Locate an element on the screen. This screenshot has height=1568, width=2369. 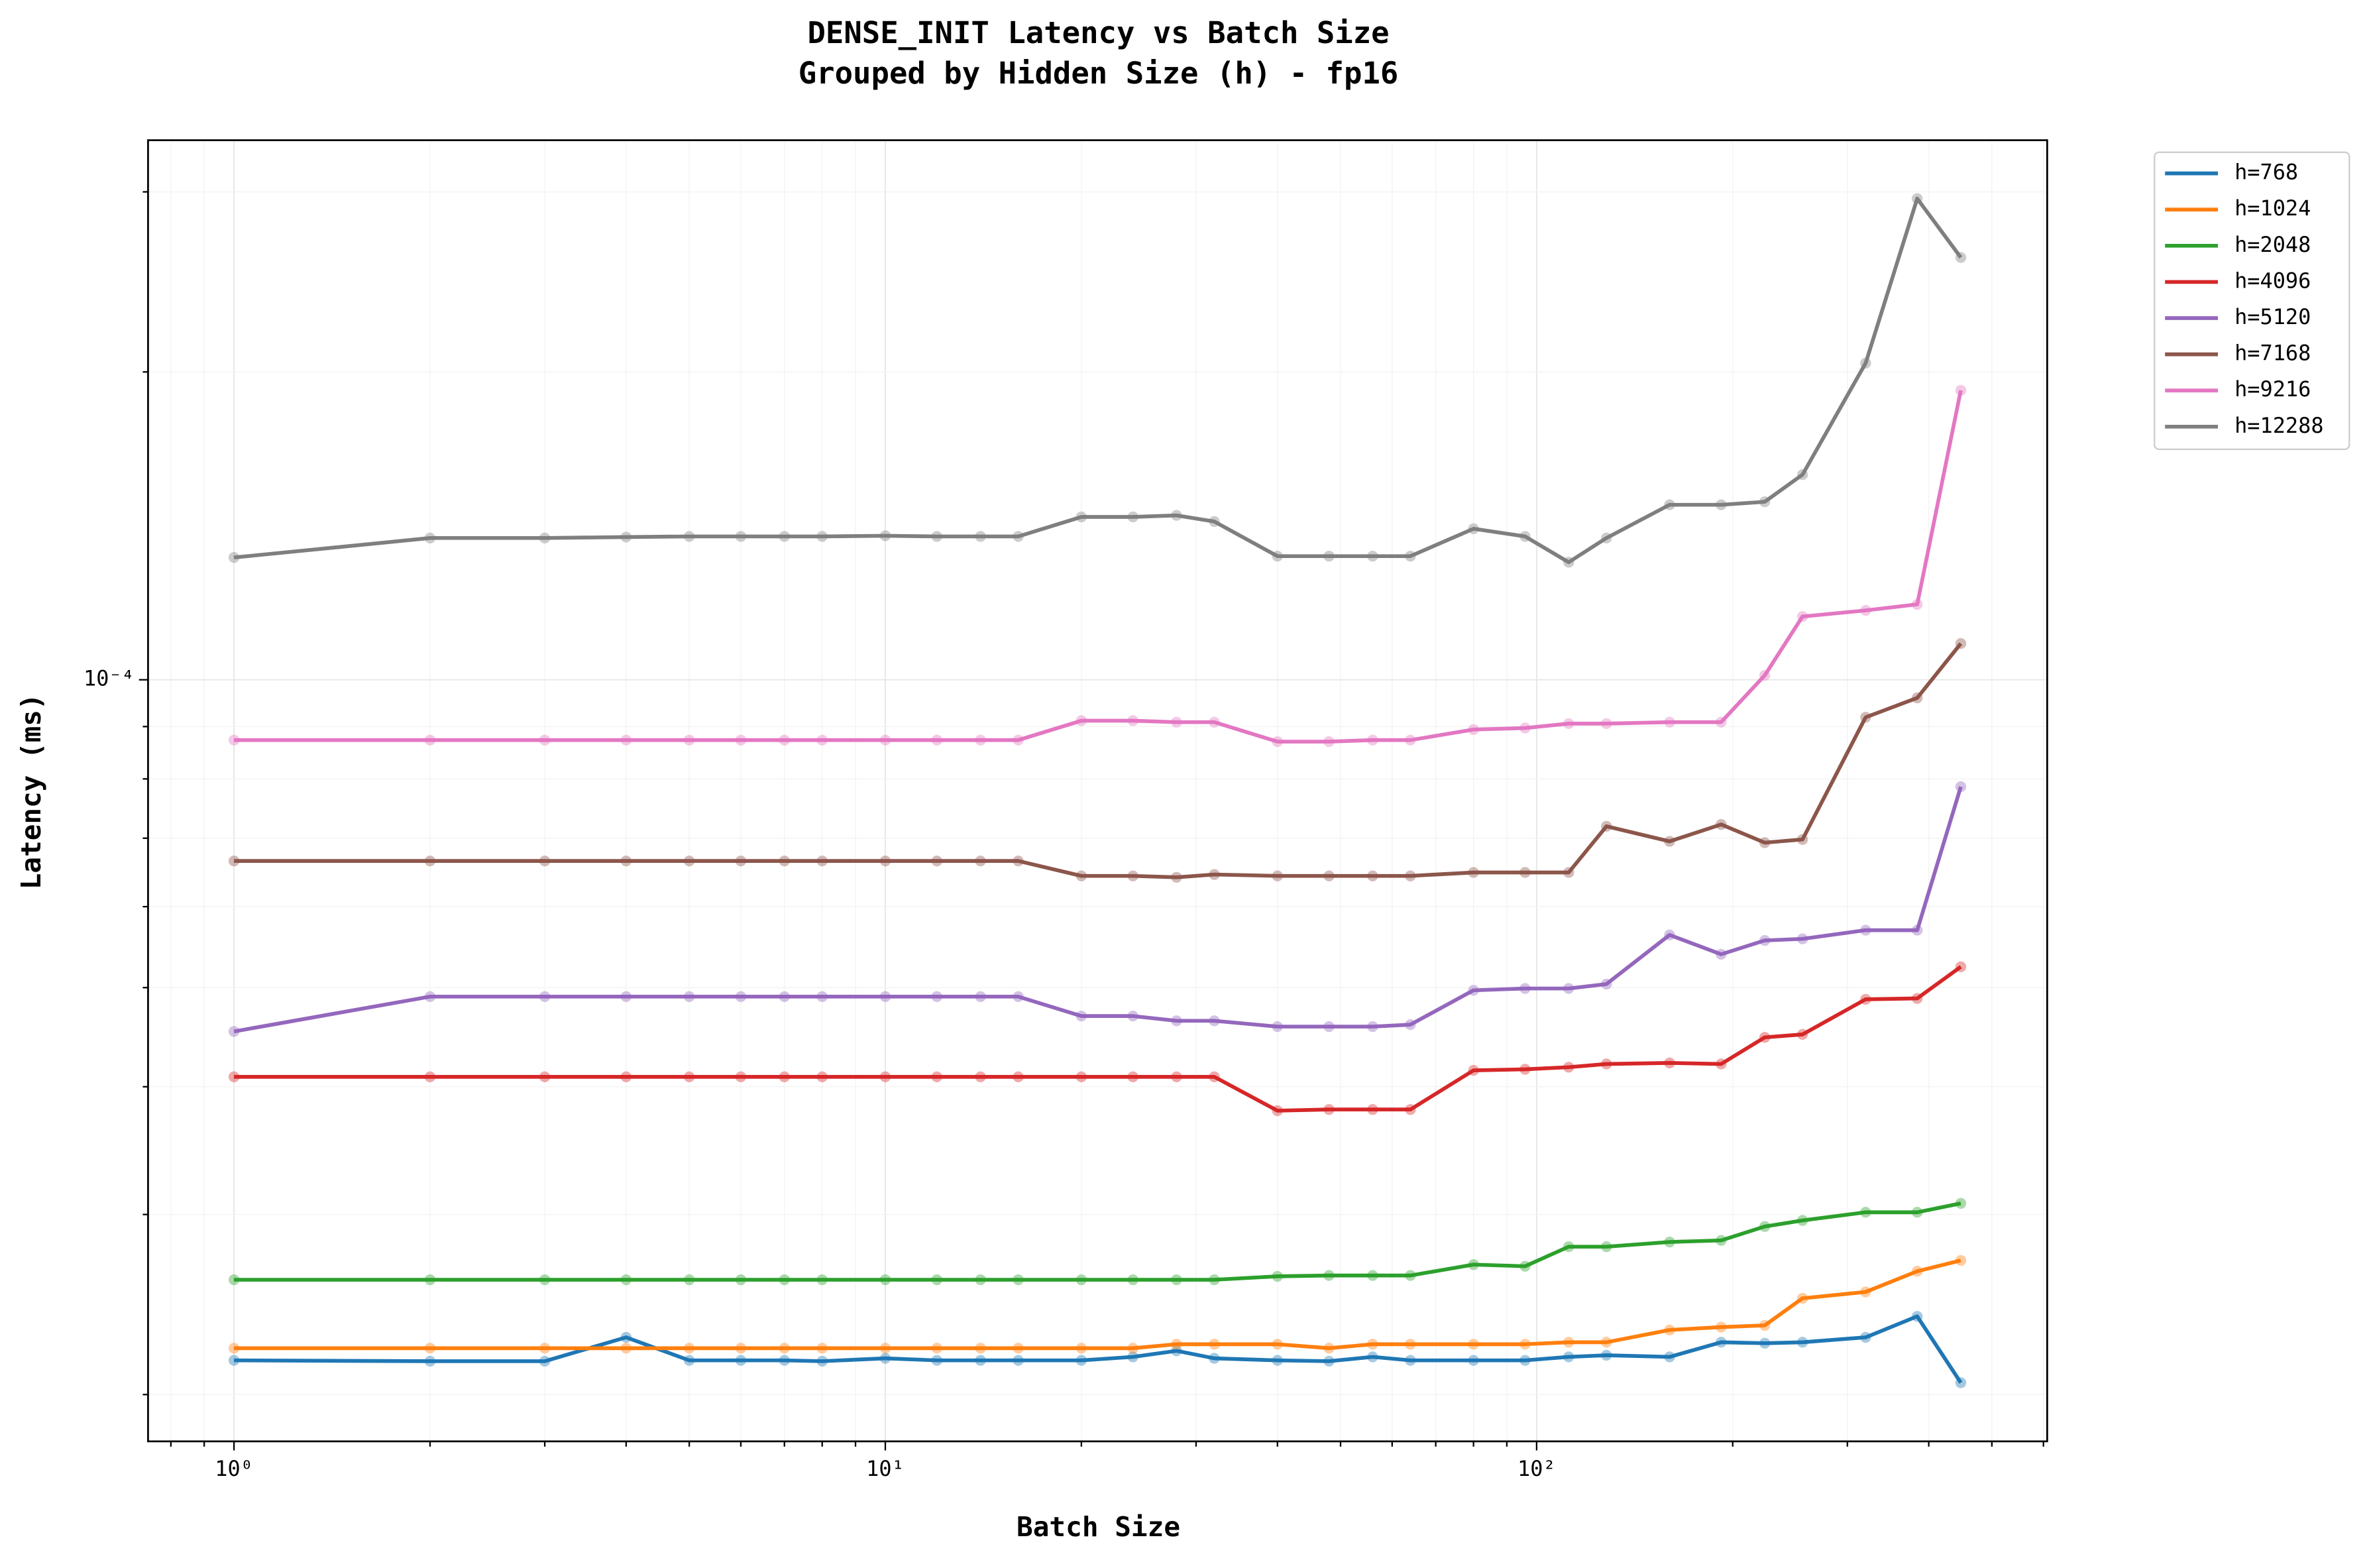
legend-box is located at coordinates (2252, 301).